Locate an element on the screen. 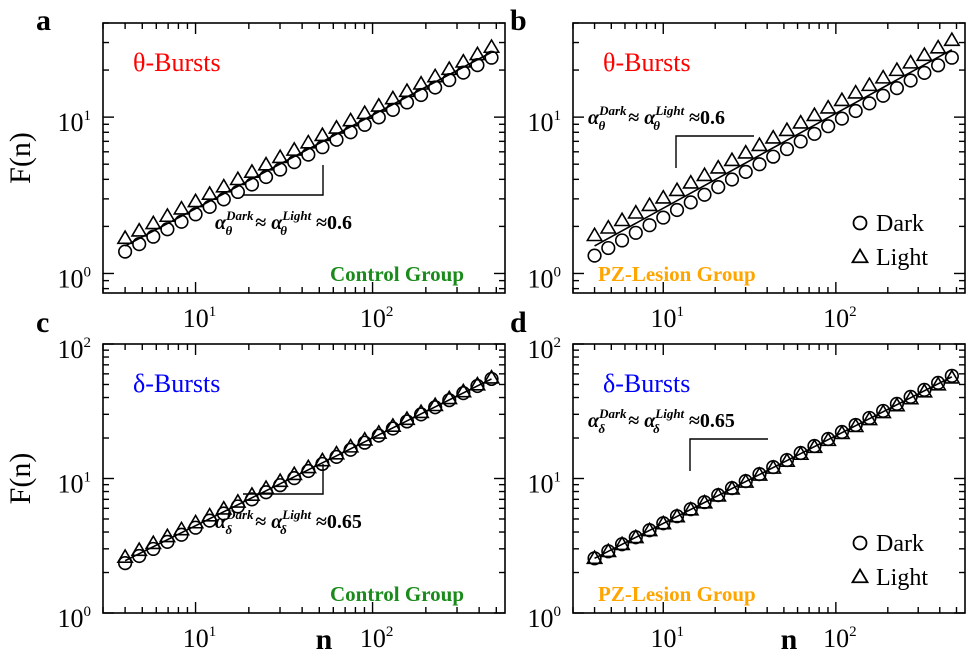 The width and height of the screenshot is (969, 649). slope-annotation: αDark δ ≈ αLight δ ≈0.65 is located at coordinates (661, 421).